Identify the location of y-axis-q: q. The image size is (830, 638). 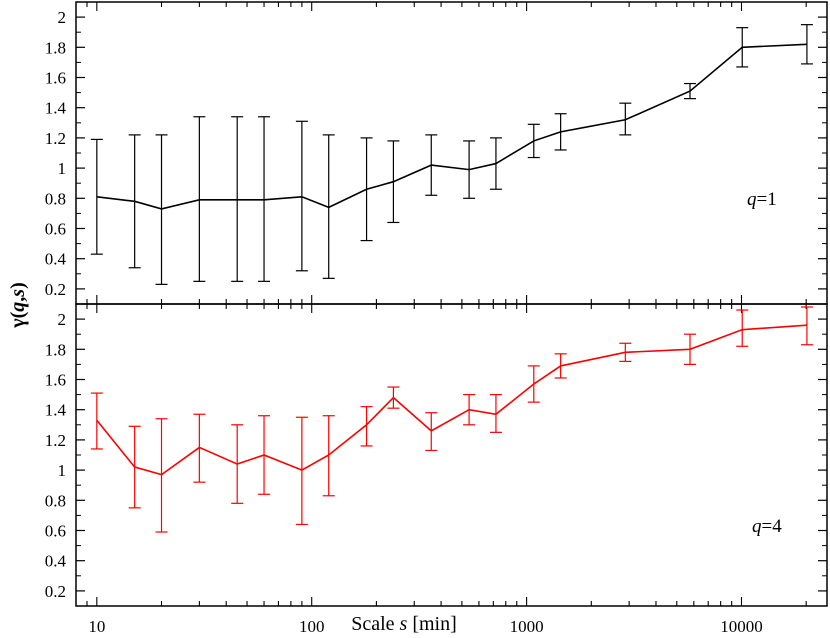
(18, 307).